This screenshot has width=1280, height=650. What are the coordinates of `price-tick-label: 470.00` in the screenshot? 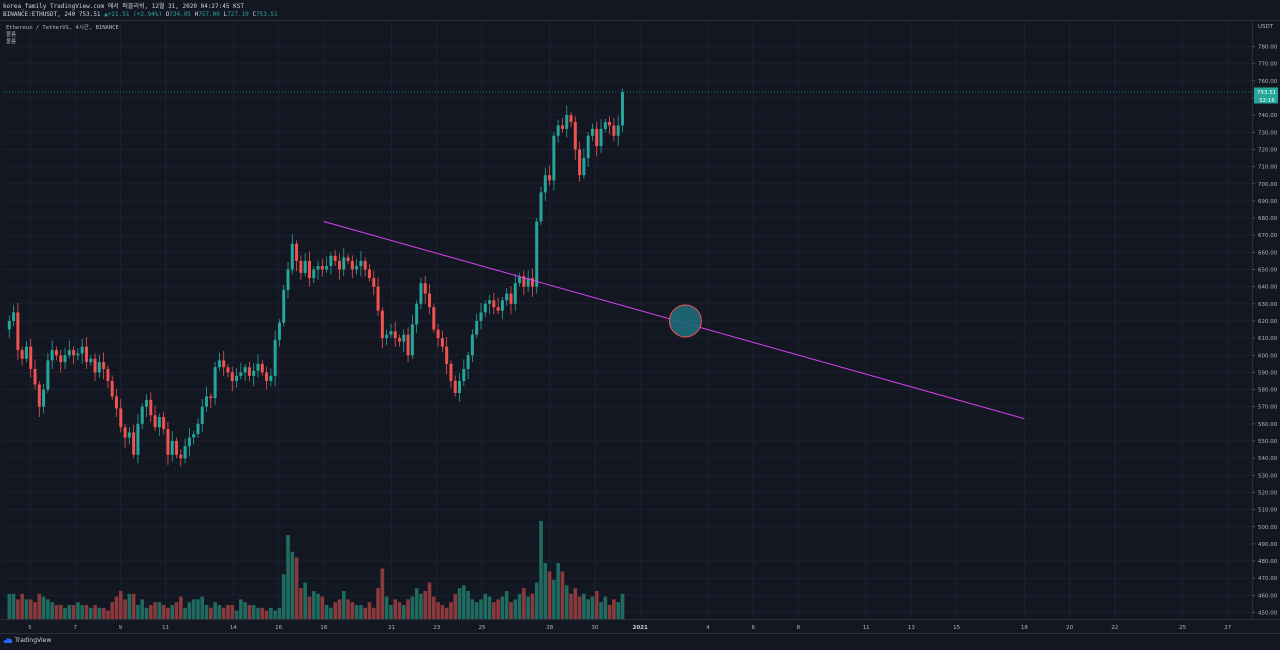 It's located at (1268, 579).